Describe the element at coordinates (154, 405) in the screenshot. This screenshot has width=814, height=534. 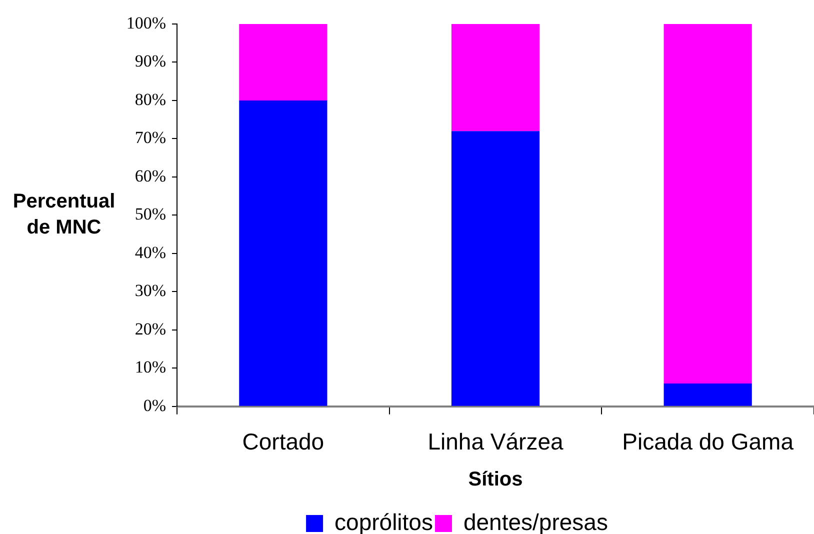
I see `y-tick-label: 0%` at that location.